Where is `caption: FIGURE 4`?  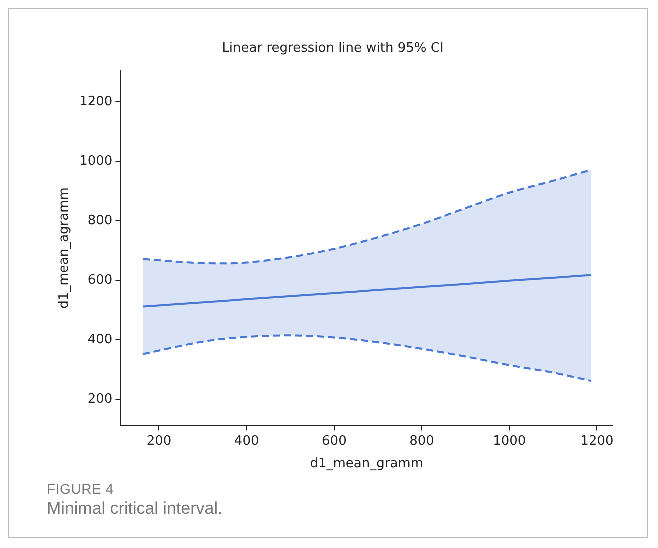
caption: FIGURE 4 is located at coordinates (81, 489).